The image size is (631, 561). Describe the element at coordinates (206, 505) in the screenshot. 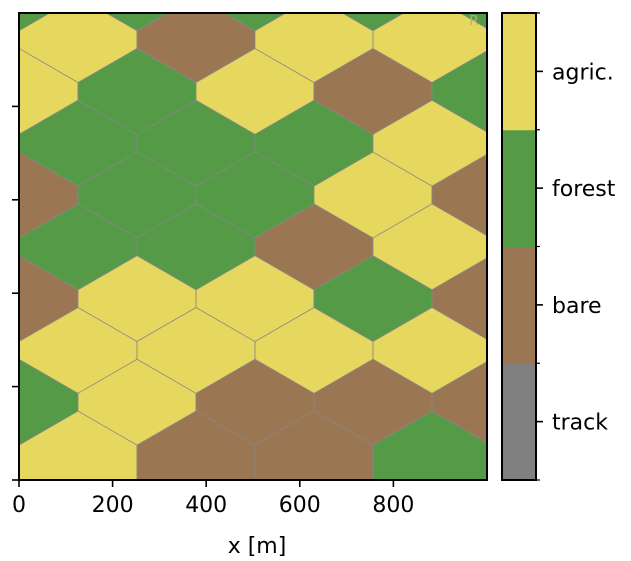

I see `x-tick-label: 400` at that location.